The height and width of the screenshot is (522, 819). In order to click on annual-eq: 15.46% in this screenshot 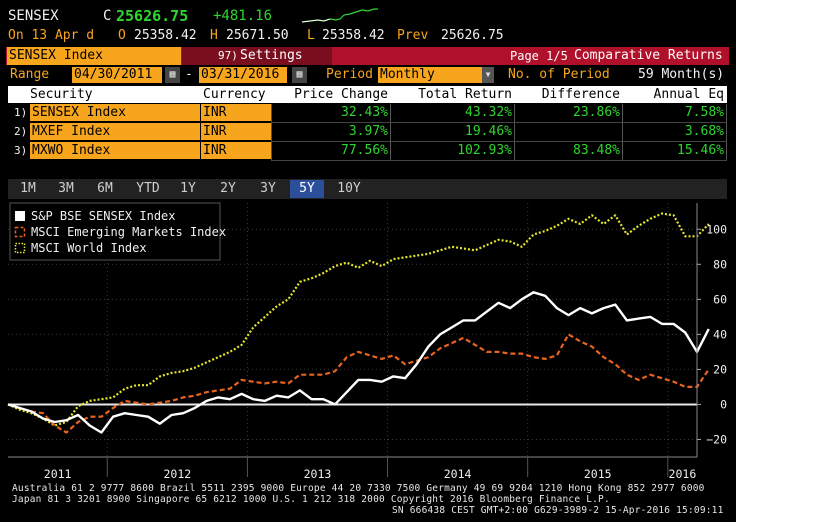, I will do `click(700, 150)`.